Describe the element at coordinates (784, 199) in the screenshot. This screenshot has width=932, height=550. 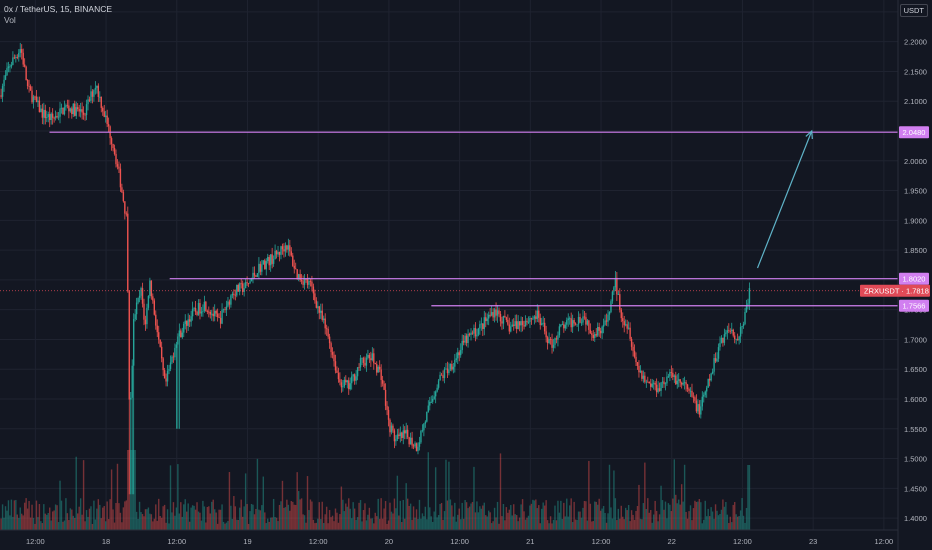
I see `projection-arrow` at that location.